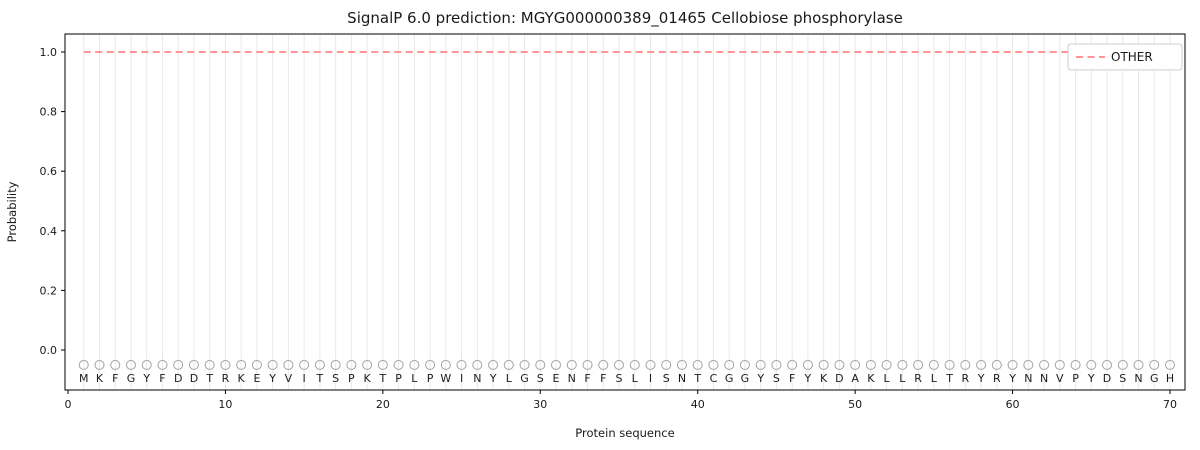 The image size is (1200, 450). I want to click on residue-letter: V, so click(289, 378).